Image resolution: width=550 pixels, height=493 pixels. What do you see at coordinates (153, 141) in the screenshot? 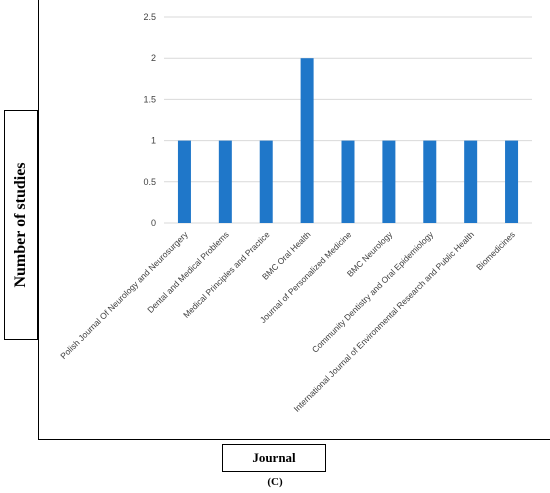
I see `y-tick-label: 1` at bounding box center [153, 141].